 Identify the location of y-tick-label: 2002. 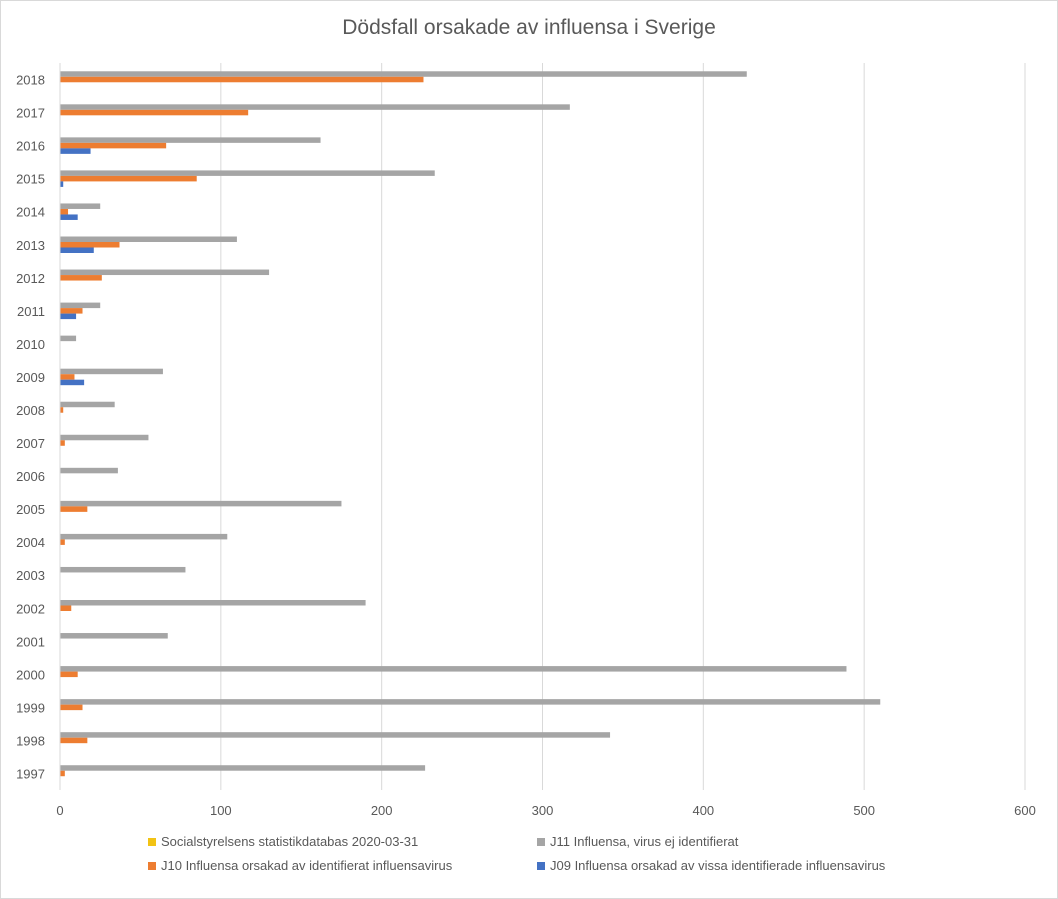
(30, 608).